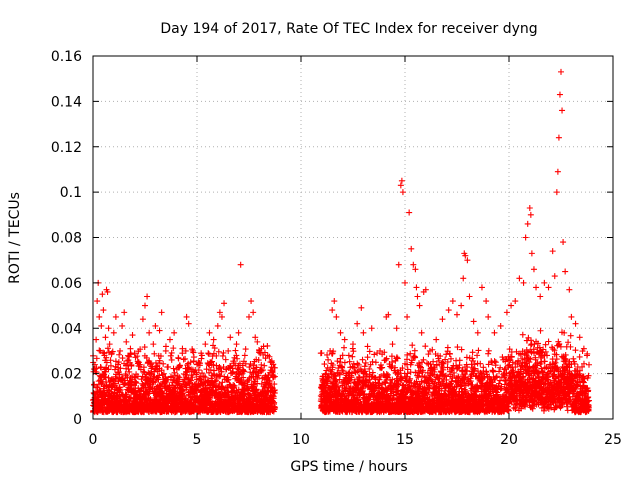 The width and height of the screenshot is (640, 480). What do you see at coordinates (355, 440) in the screenshot?
I see `x-tick-labels: 0 5 10 15 20 25` at bounding box center [355, 440].